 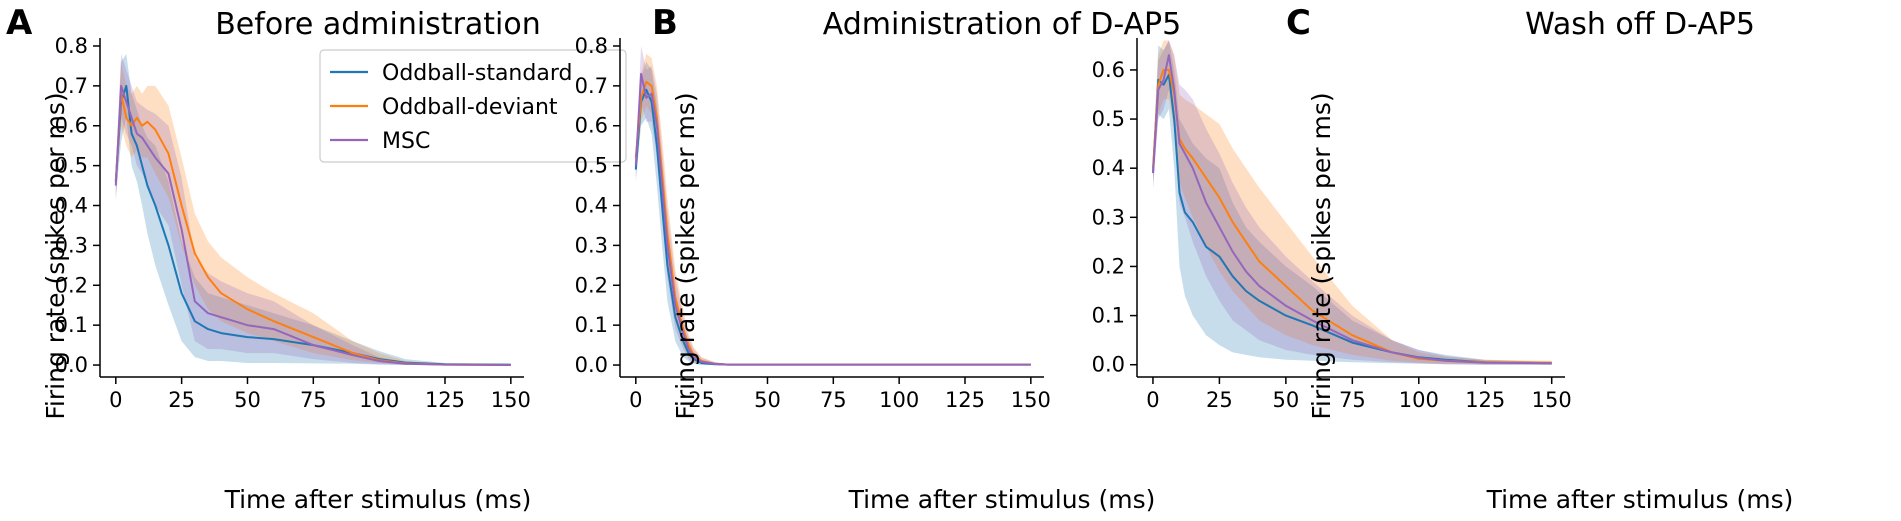 What do you see at coordinates (1298, 23) in the screenshot?
I see `panel-letter-c: C` at bounding box center [1298, 23].